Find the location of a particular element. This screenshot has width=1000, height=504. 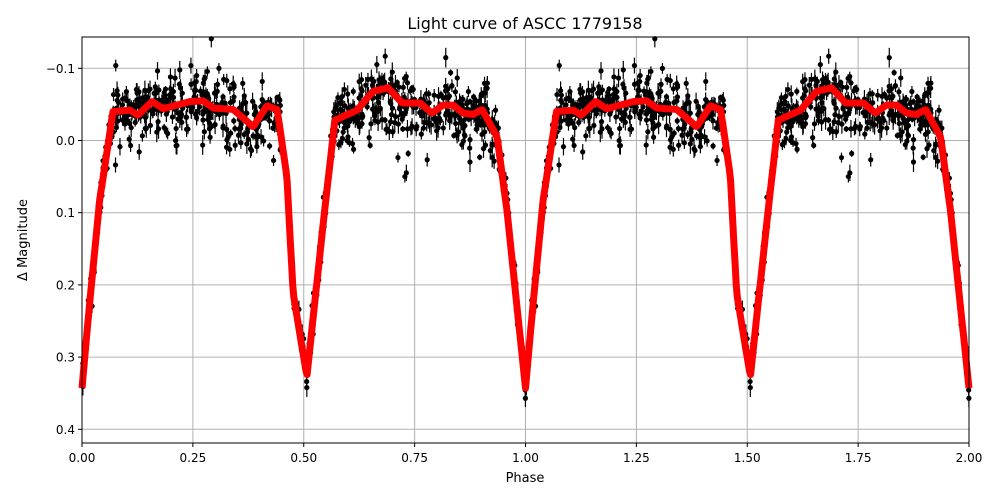

x-tick-label: 0.00 is located at coordinates (82, 458).